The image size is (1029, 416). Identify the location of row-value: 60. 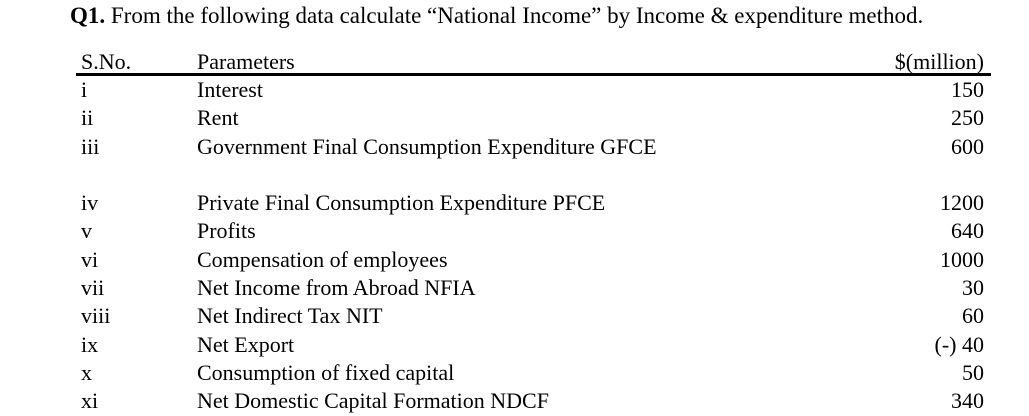
(973, 316).